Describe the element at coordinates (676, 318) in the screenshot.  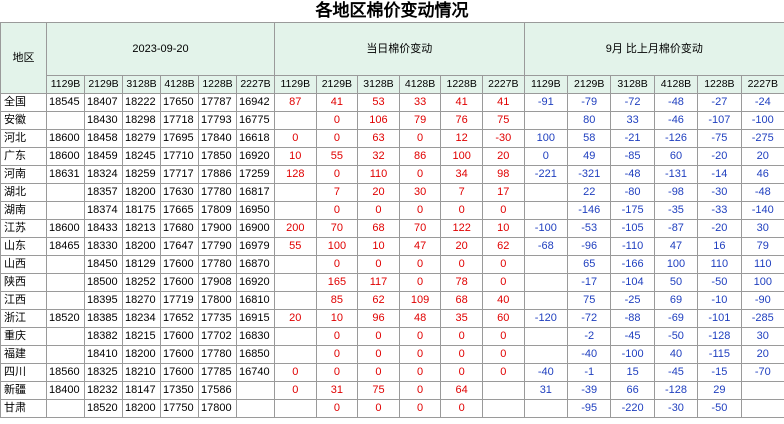
I see `monthly-change-cell: -69` at that location.